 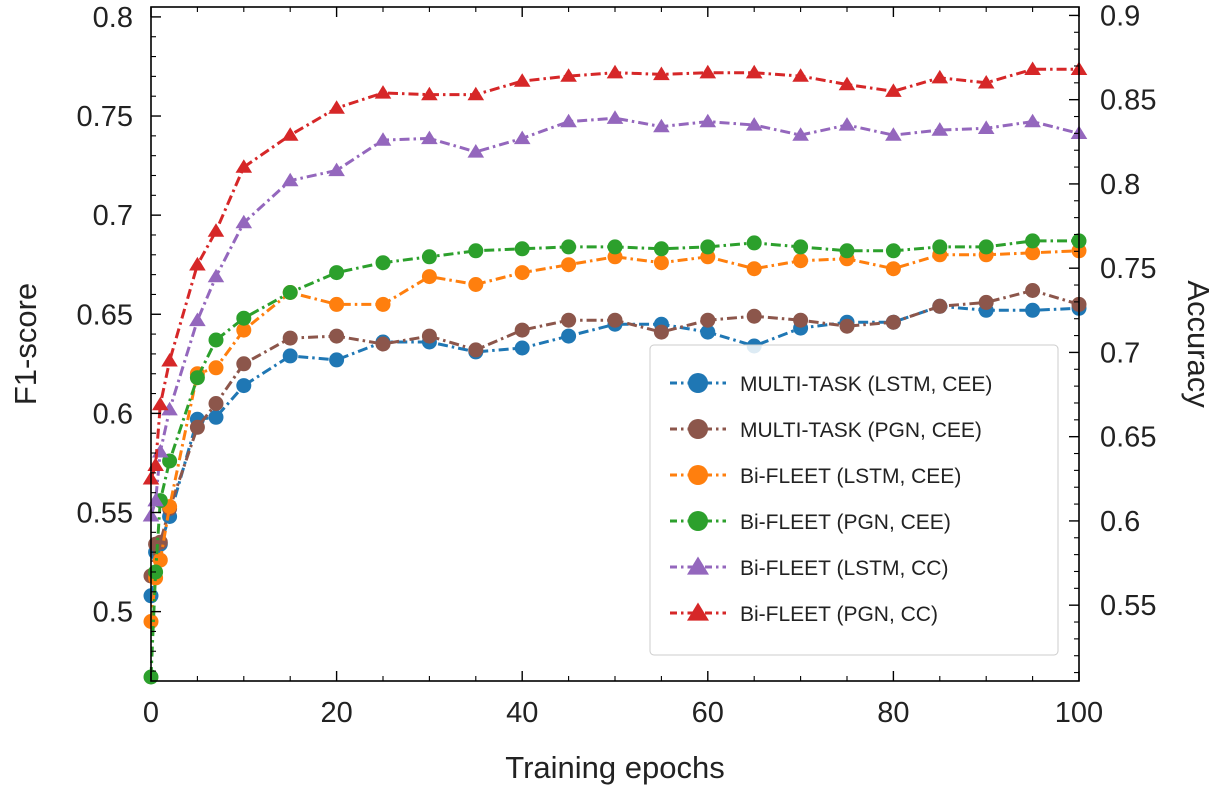 What do you see at coordinates (614, 767) in the screenshot?
I see `x-axis-title: Training epochs` at bounding box center [614, 767].